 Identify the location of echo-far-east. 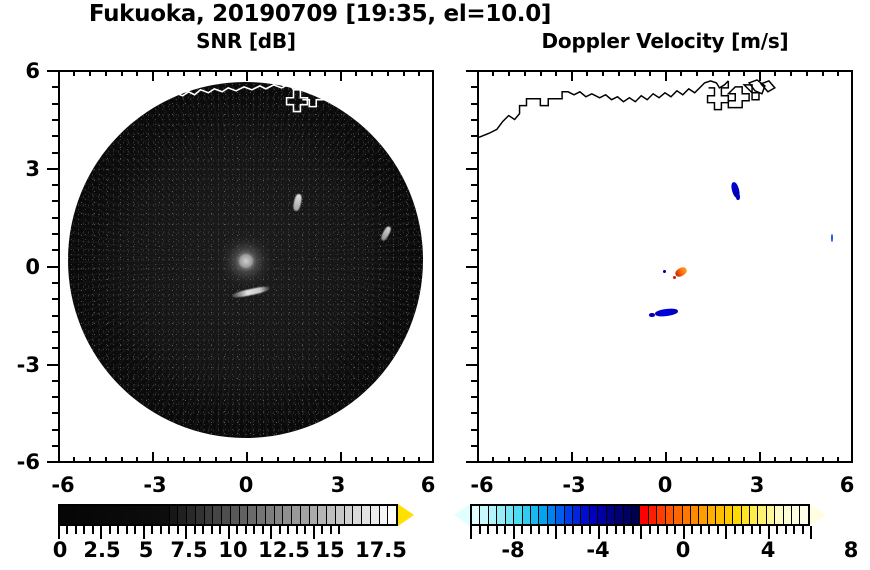
(832, 238).